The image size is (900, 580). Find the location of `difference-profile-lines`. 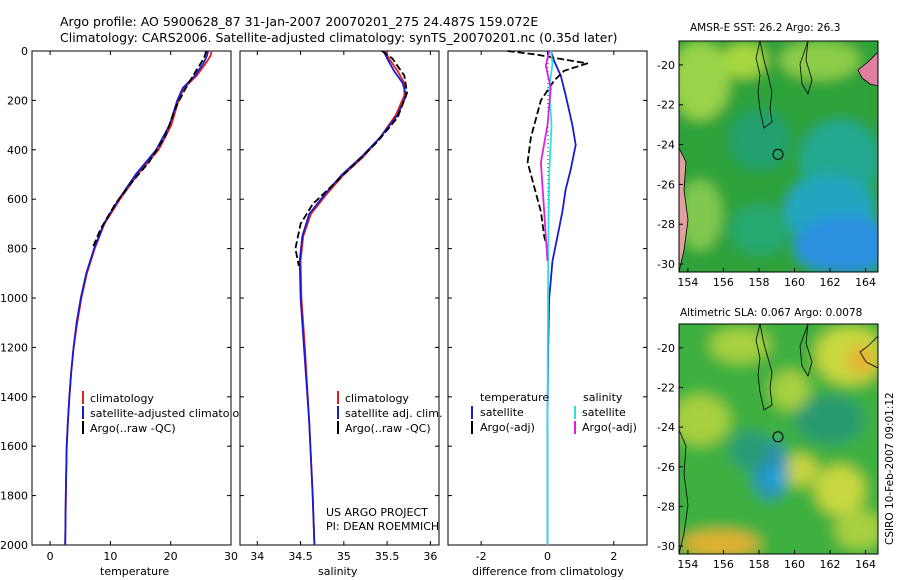

difference-profile-lines is located at coordinates (548, 297).